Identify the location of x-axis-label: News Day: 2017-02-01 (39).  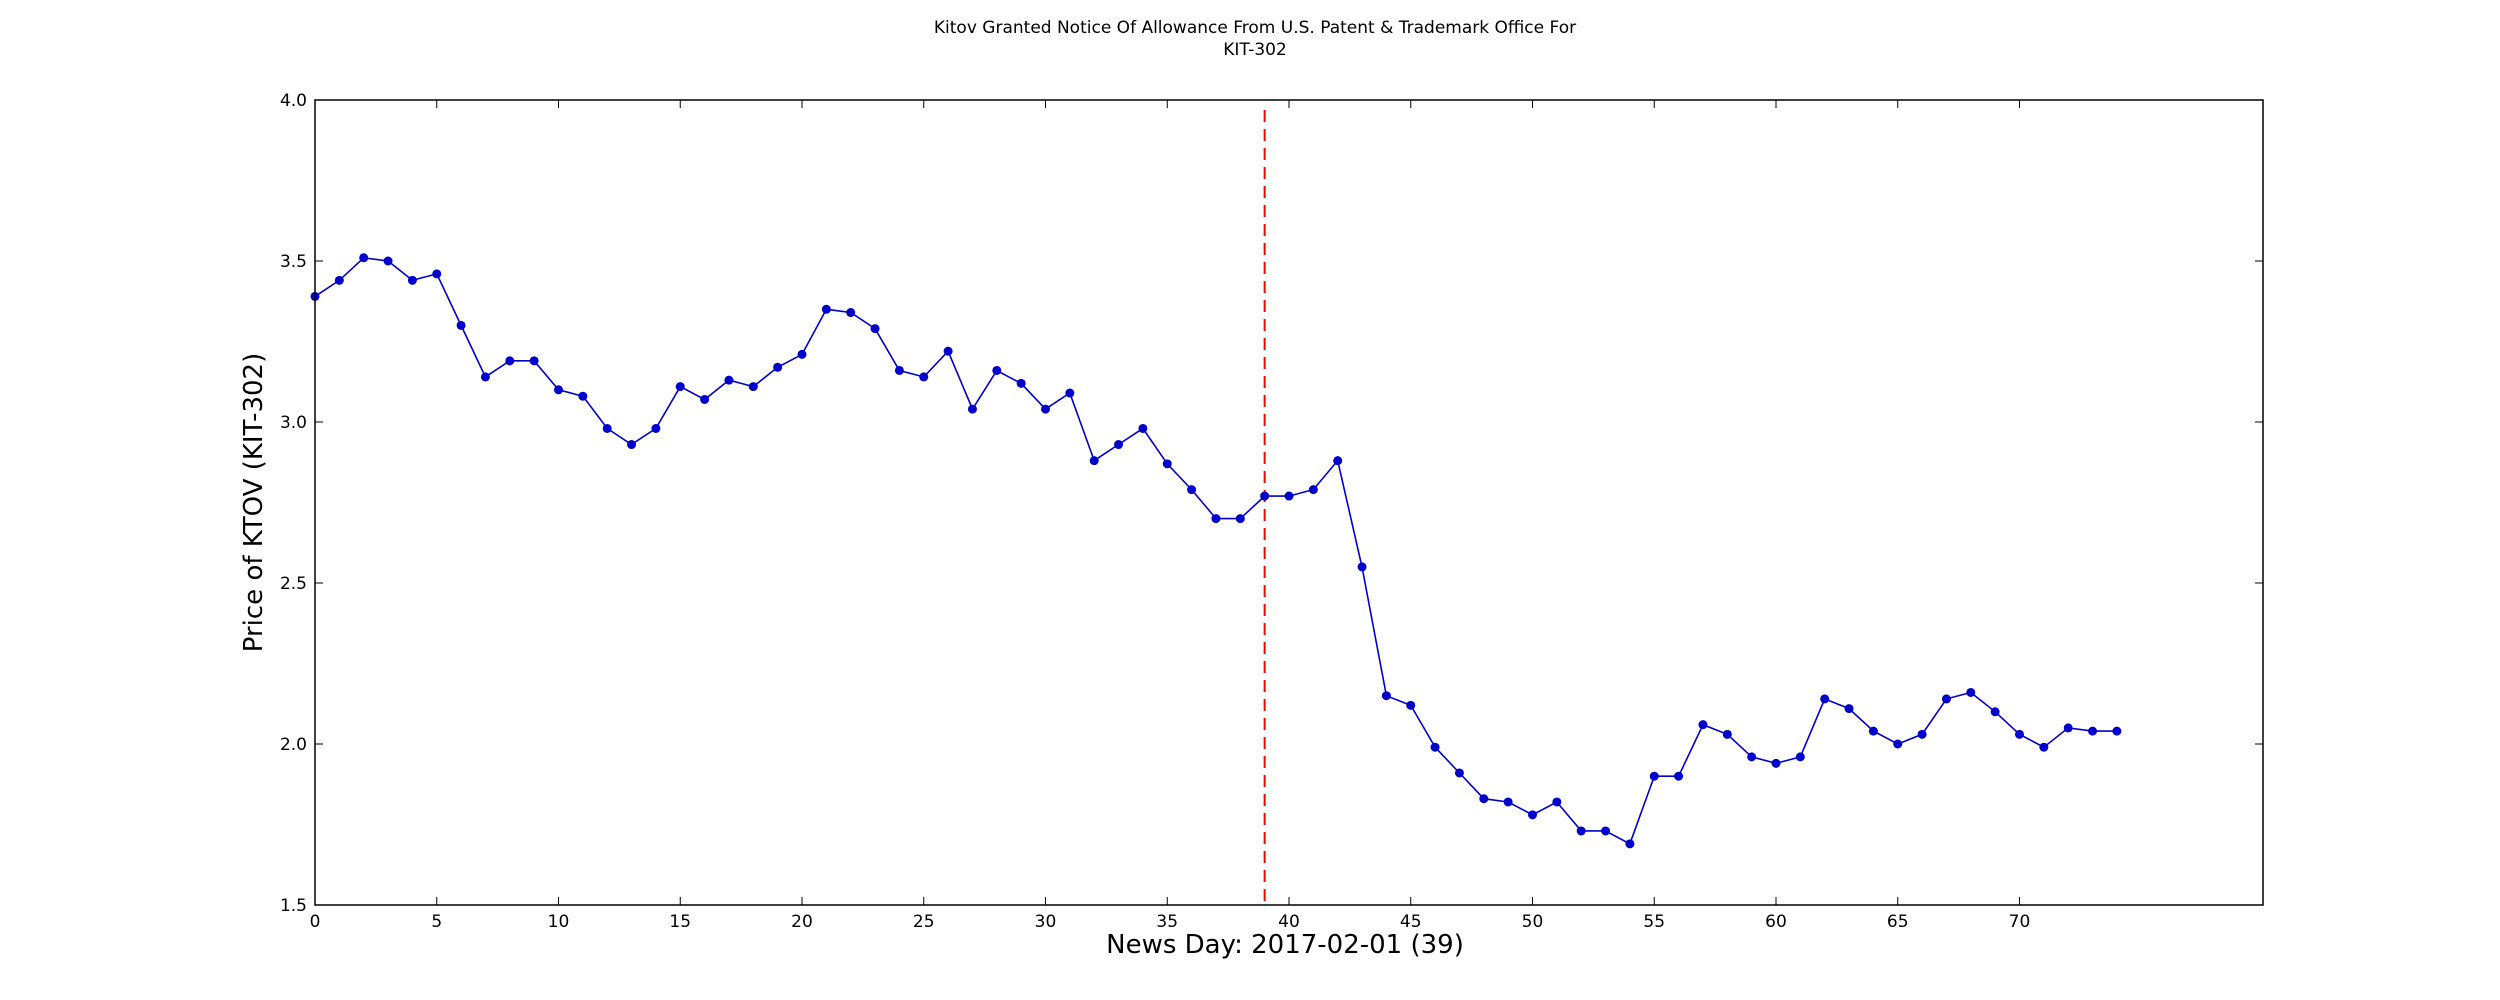
(1285, 945).